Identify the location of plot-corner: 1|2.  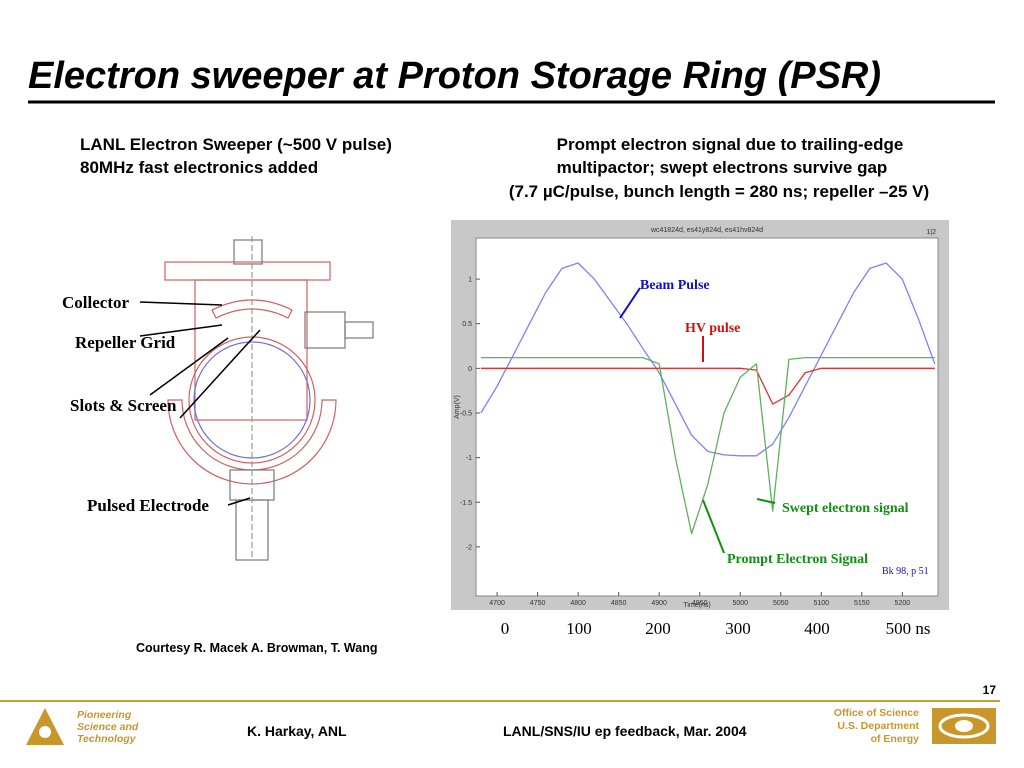
(931, 232).